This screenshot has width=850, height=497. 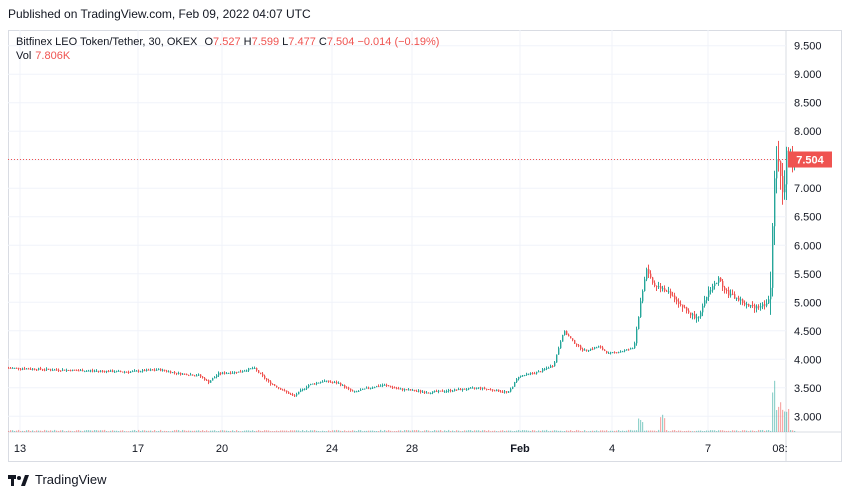 What do you see at coordinates (808, 332) in the screenshot?
I see `y-tick-label: 4.500` at bounding box center [808, 332].